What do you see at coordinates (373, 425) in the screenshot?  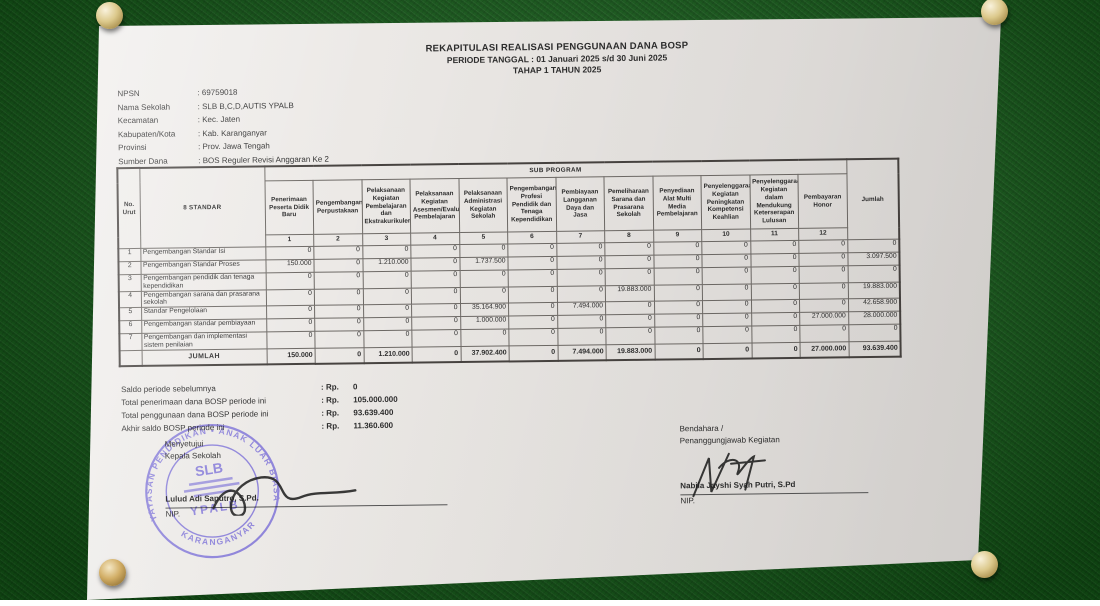 I see `summary-amount: 11.360.600` at bounding box center [373, 425].